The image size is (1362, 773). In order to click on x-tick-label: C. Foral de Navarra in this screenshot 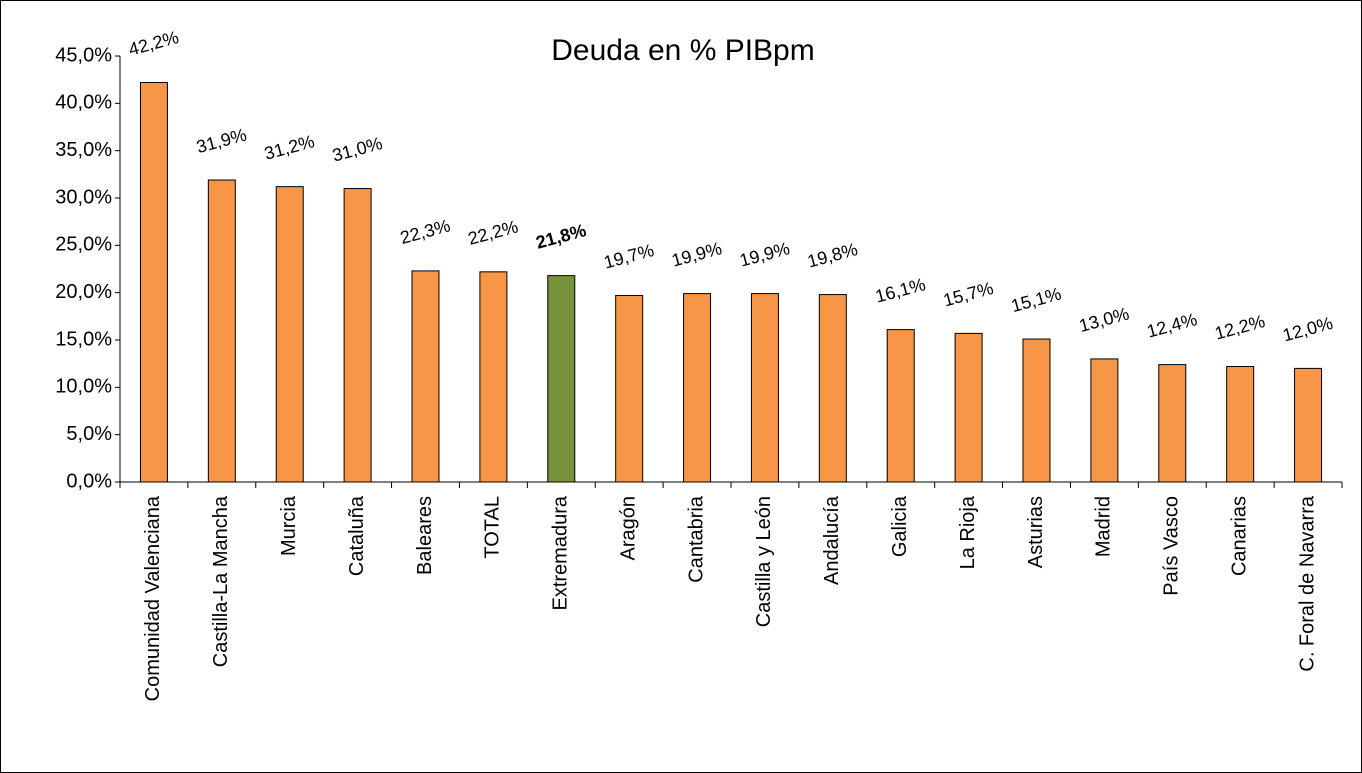, I will do `click(1307, 583)`.